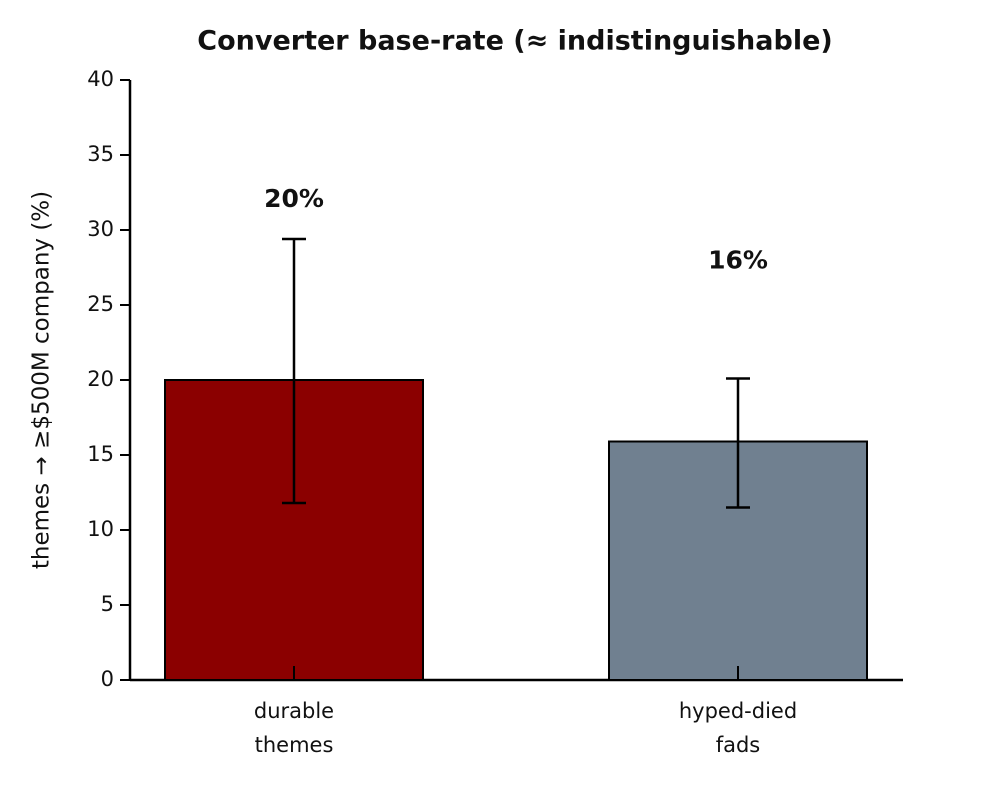 The width and height of the screenshot is (1000, 792). What do you see at coordinates (42, 380) in the screenshot?
I see `y-axis-label: themes → ≥$500M company (%)` at bounding box center [42, 380].